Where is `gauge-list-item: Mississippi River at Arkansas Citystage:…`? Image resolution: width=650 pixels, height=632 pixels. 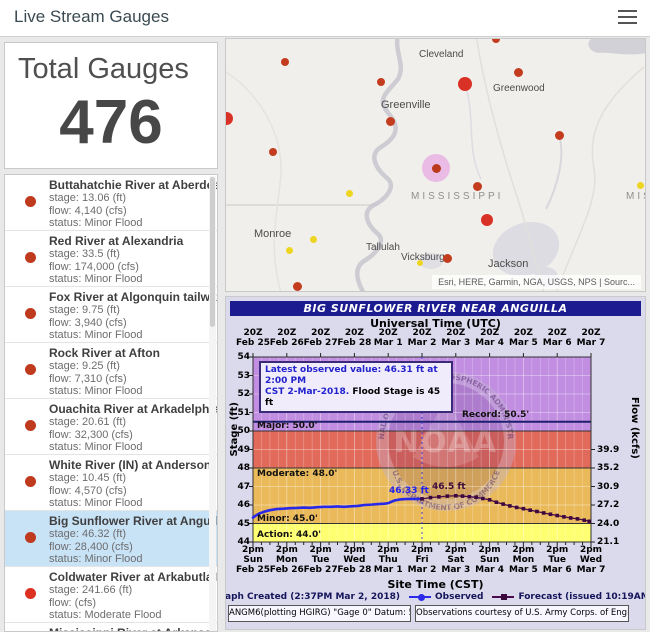
gauge-list-item: Mississippi River at Arkansas Citystage:… is located at coordinates (111, 627).